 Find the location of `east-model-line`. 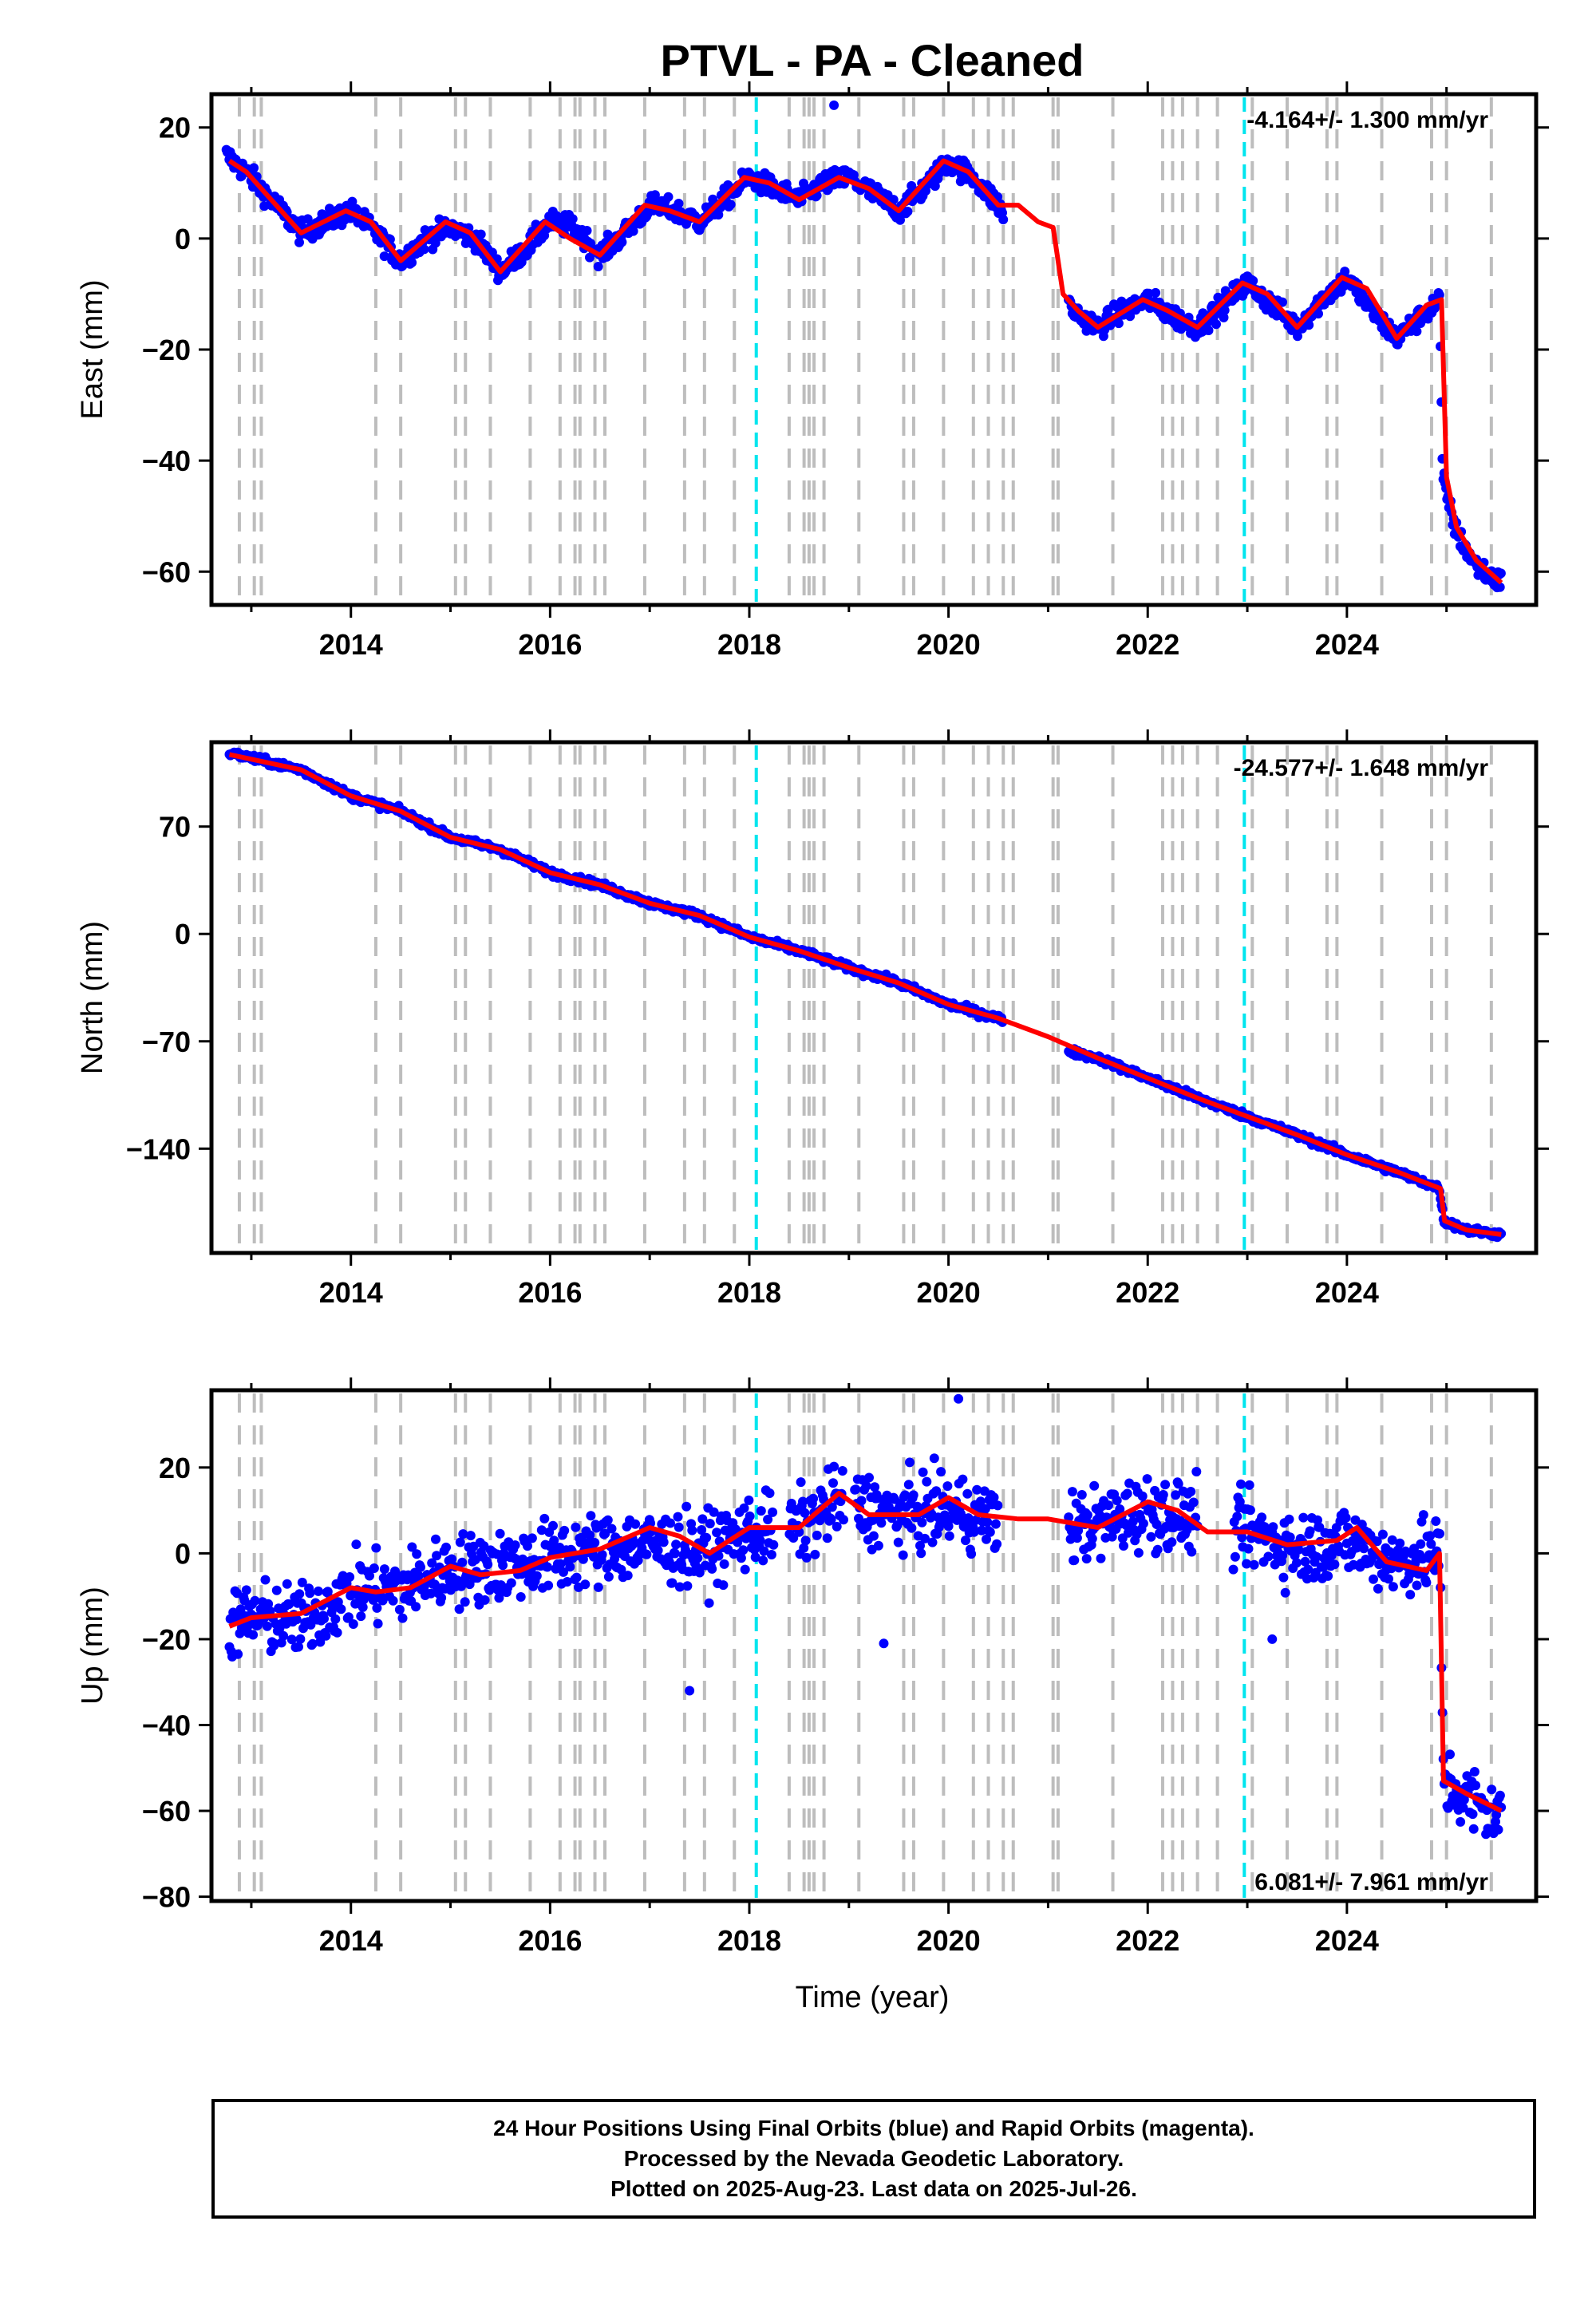

east-model-line is located at coordinates (865, 371).